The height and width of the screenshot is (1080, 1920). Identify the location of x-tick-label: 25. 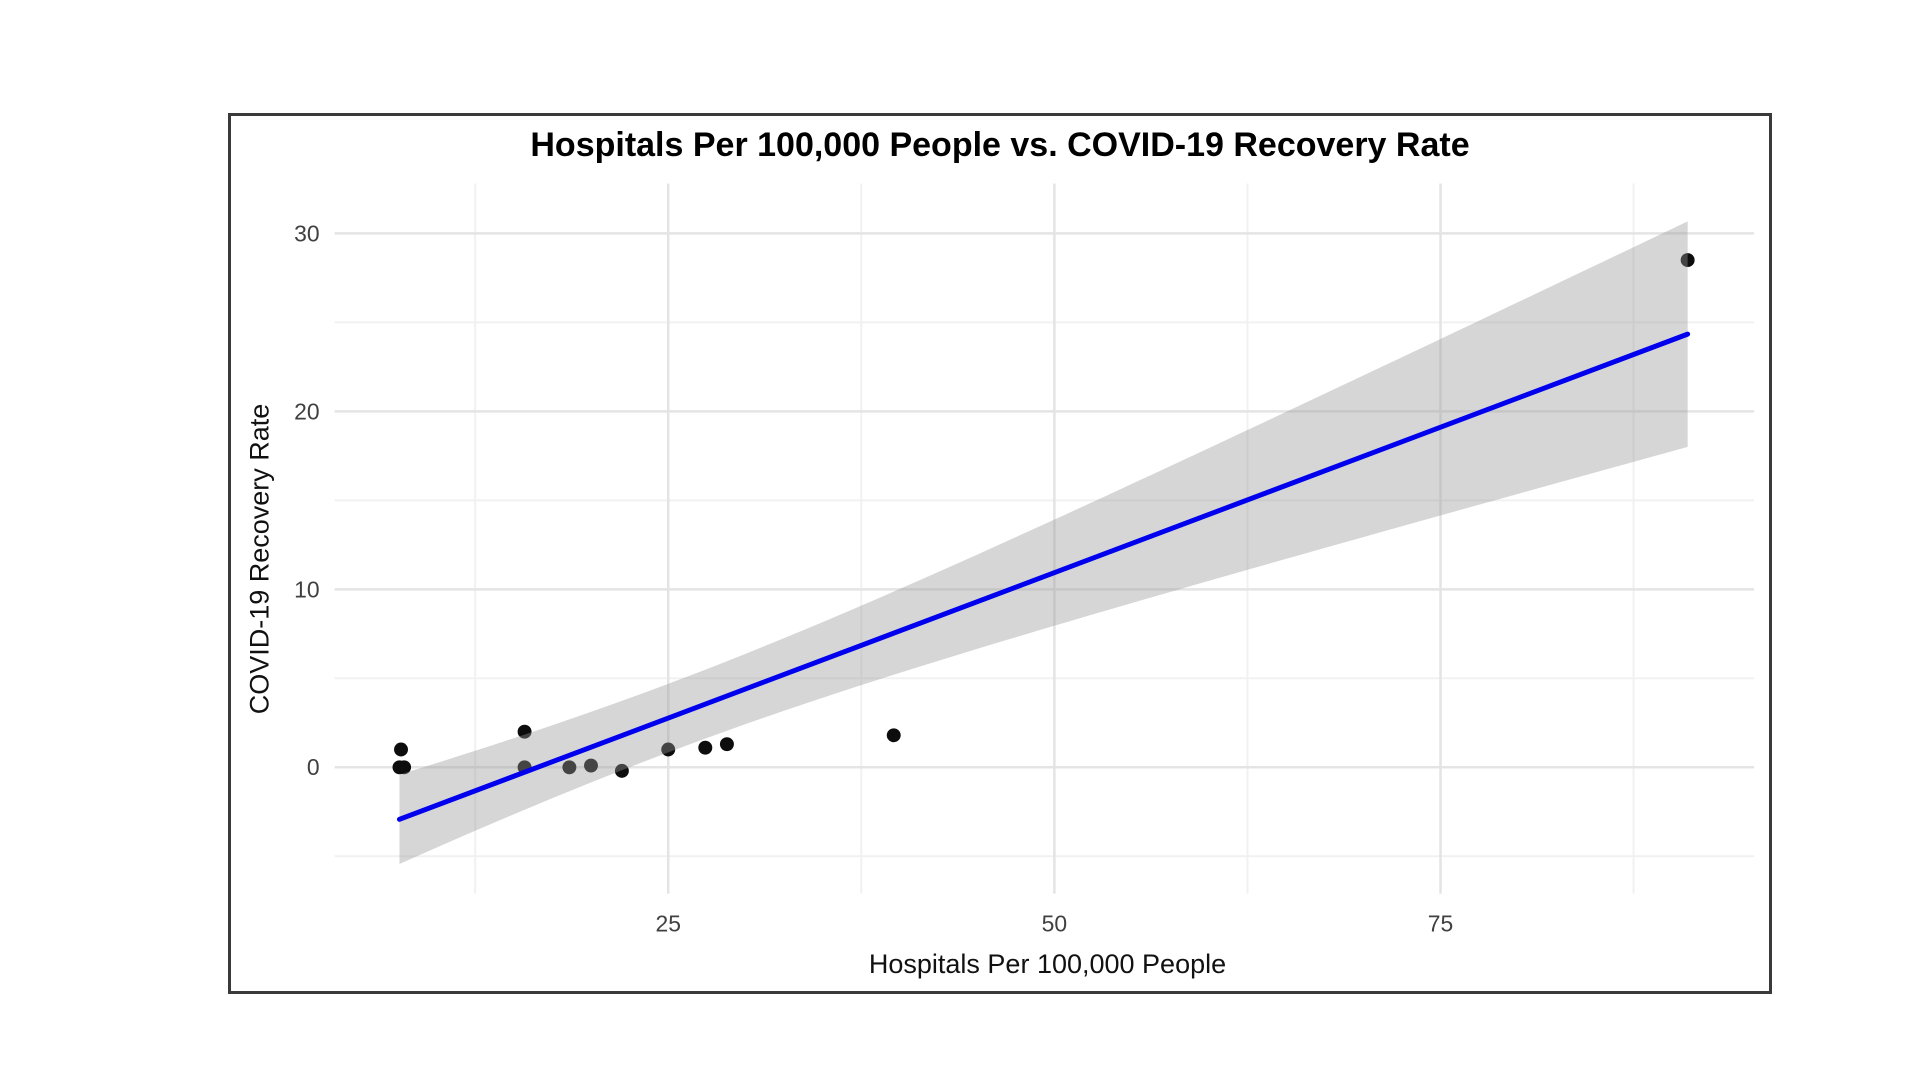
(667, 923).